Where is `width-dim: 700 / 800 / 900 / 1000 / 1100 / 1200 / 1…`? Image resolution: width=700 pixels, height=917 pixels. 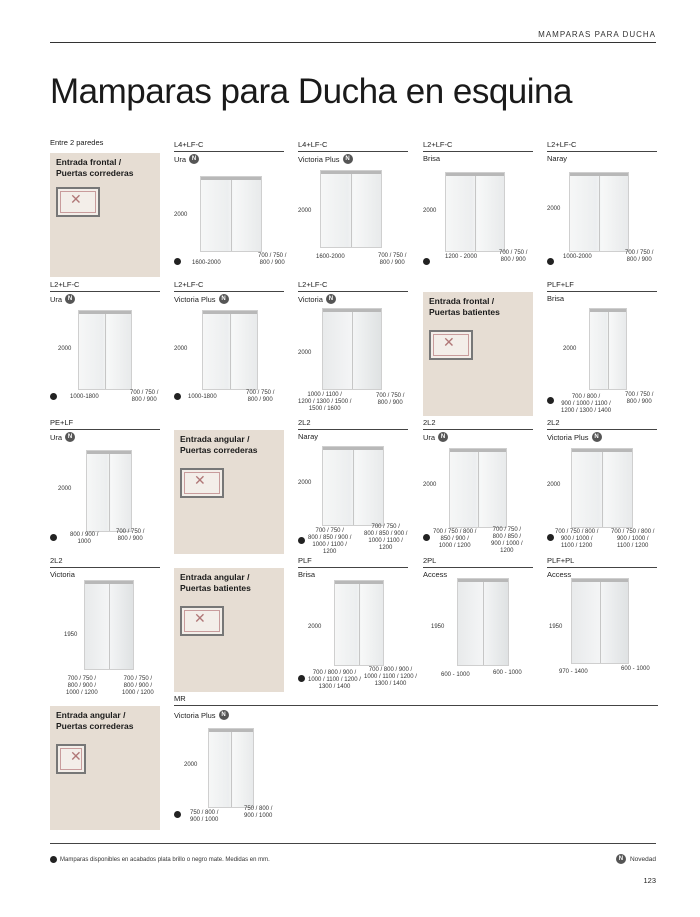
width-dim: 700 / 800 / 900 / 1000 / 1100 / 1200 / 1… is located at coordinates (586, 404).